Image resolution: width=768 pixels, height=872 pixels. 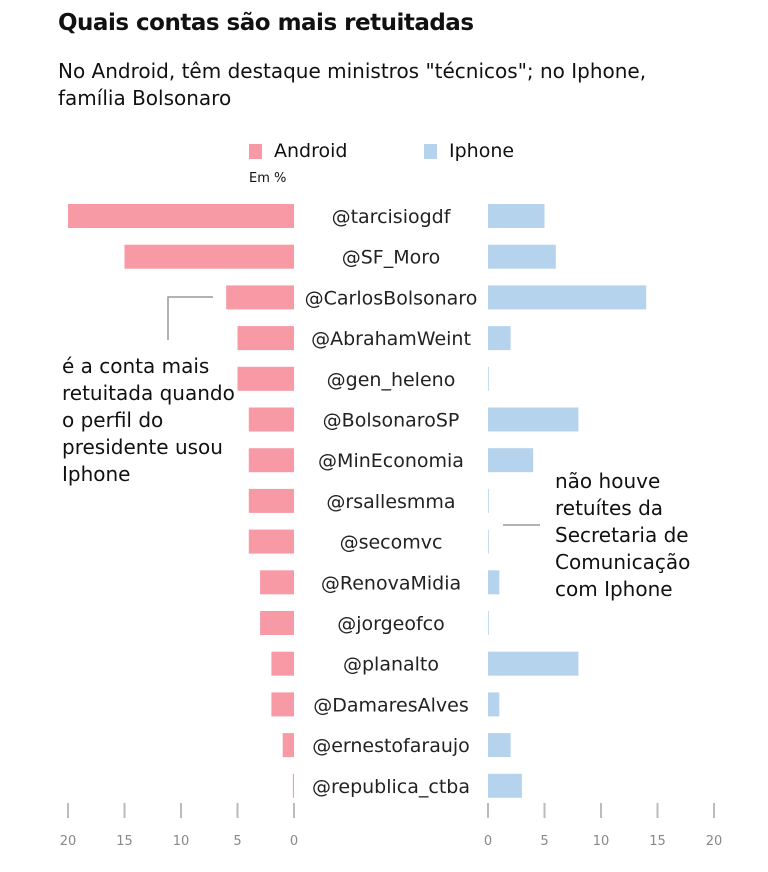 I want to click on category-label: @jorgeofco, so click(x=391, y=624).